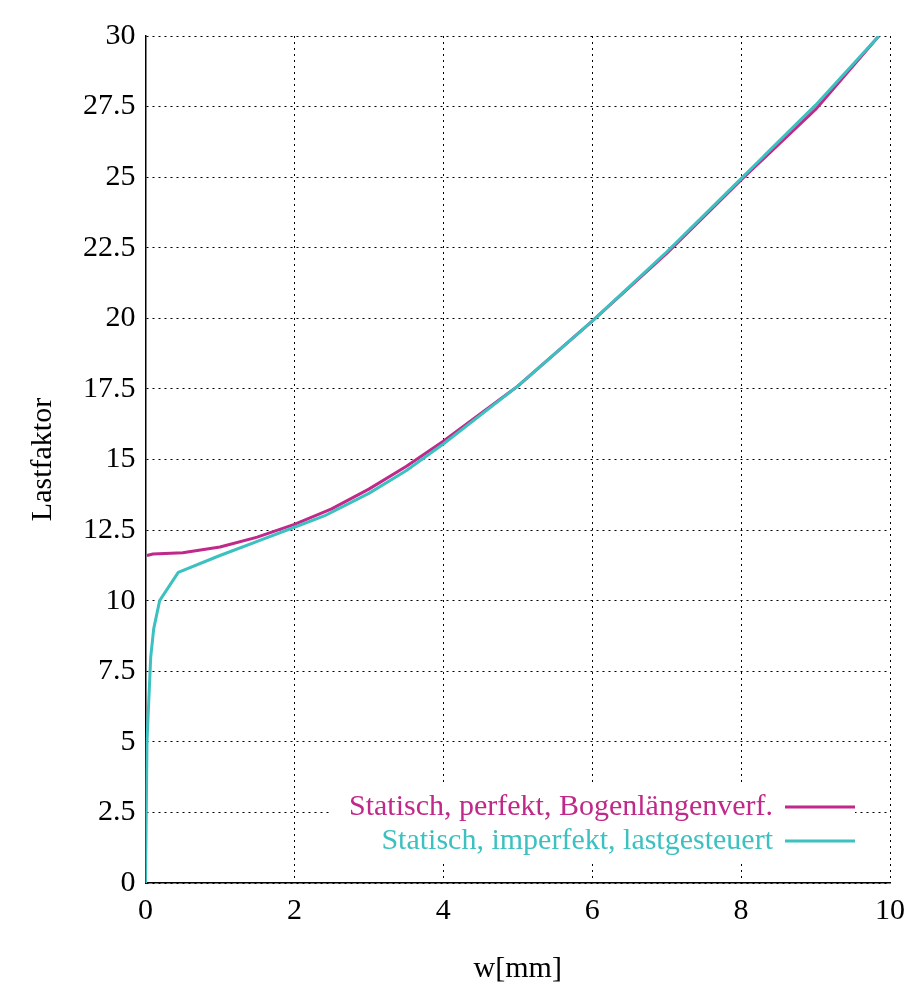  Describe the element at coordinates (443, 908) in the screenshot. I see `x-tick-label: 4` at that location.